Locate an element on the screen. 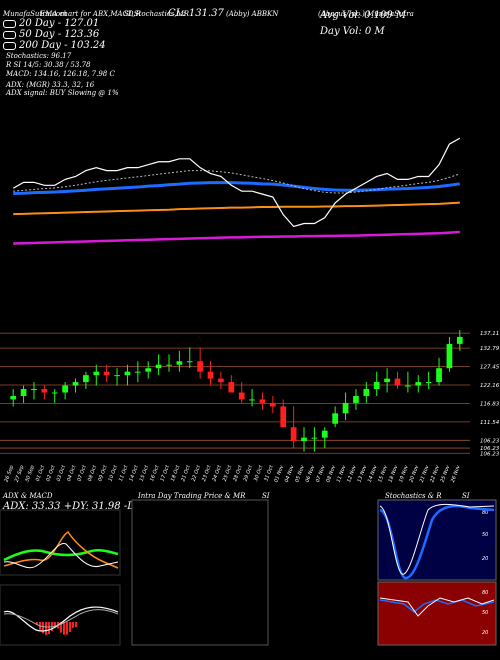 The height and width of the screenshot is (660, 500). date-tick-label: 14 Oct is located at coordinates (134, 473).